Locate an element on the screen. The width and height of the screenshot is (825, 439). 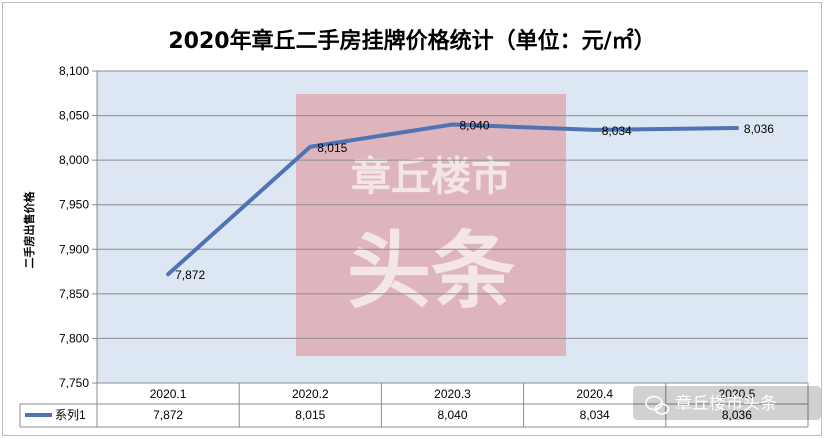
table-value-cell: 8,015 is located at coordinates (310, 415).